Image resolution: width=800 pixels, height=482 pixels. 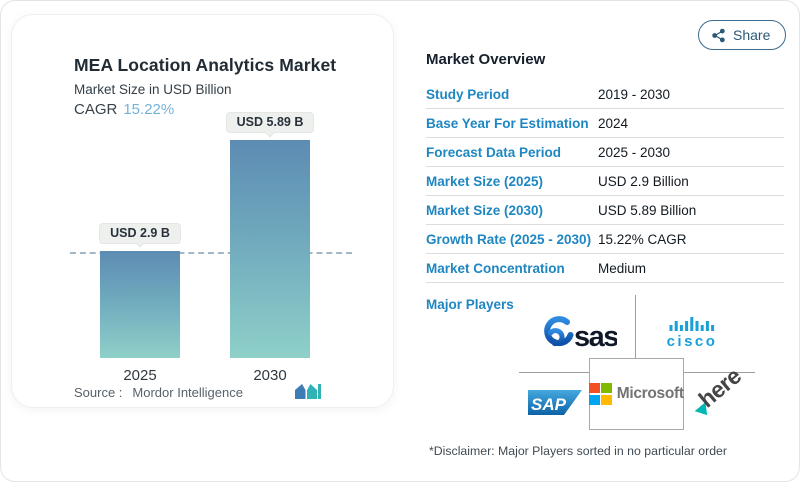 I want to click on x-axis-label: 2030, so click(x=270, y=375).